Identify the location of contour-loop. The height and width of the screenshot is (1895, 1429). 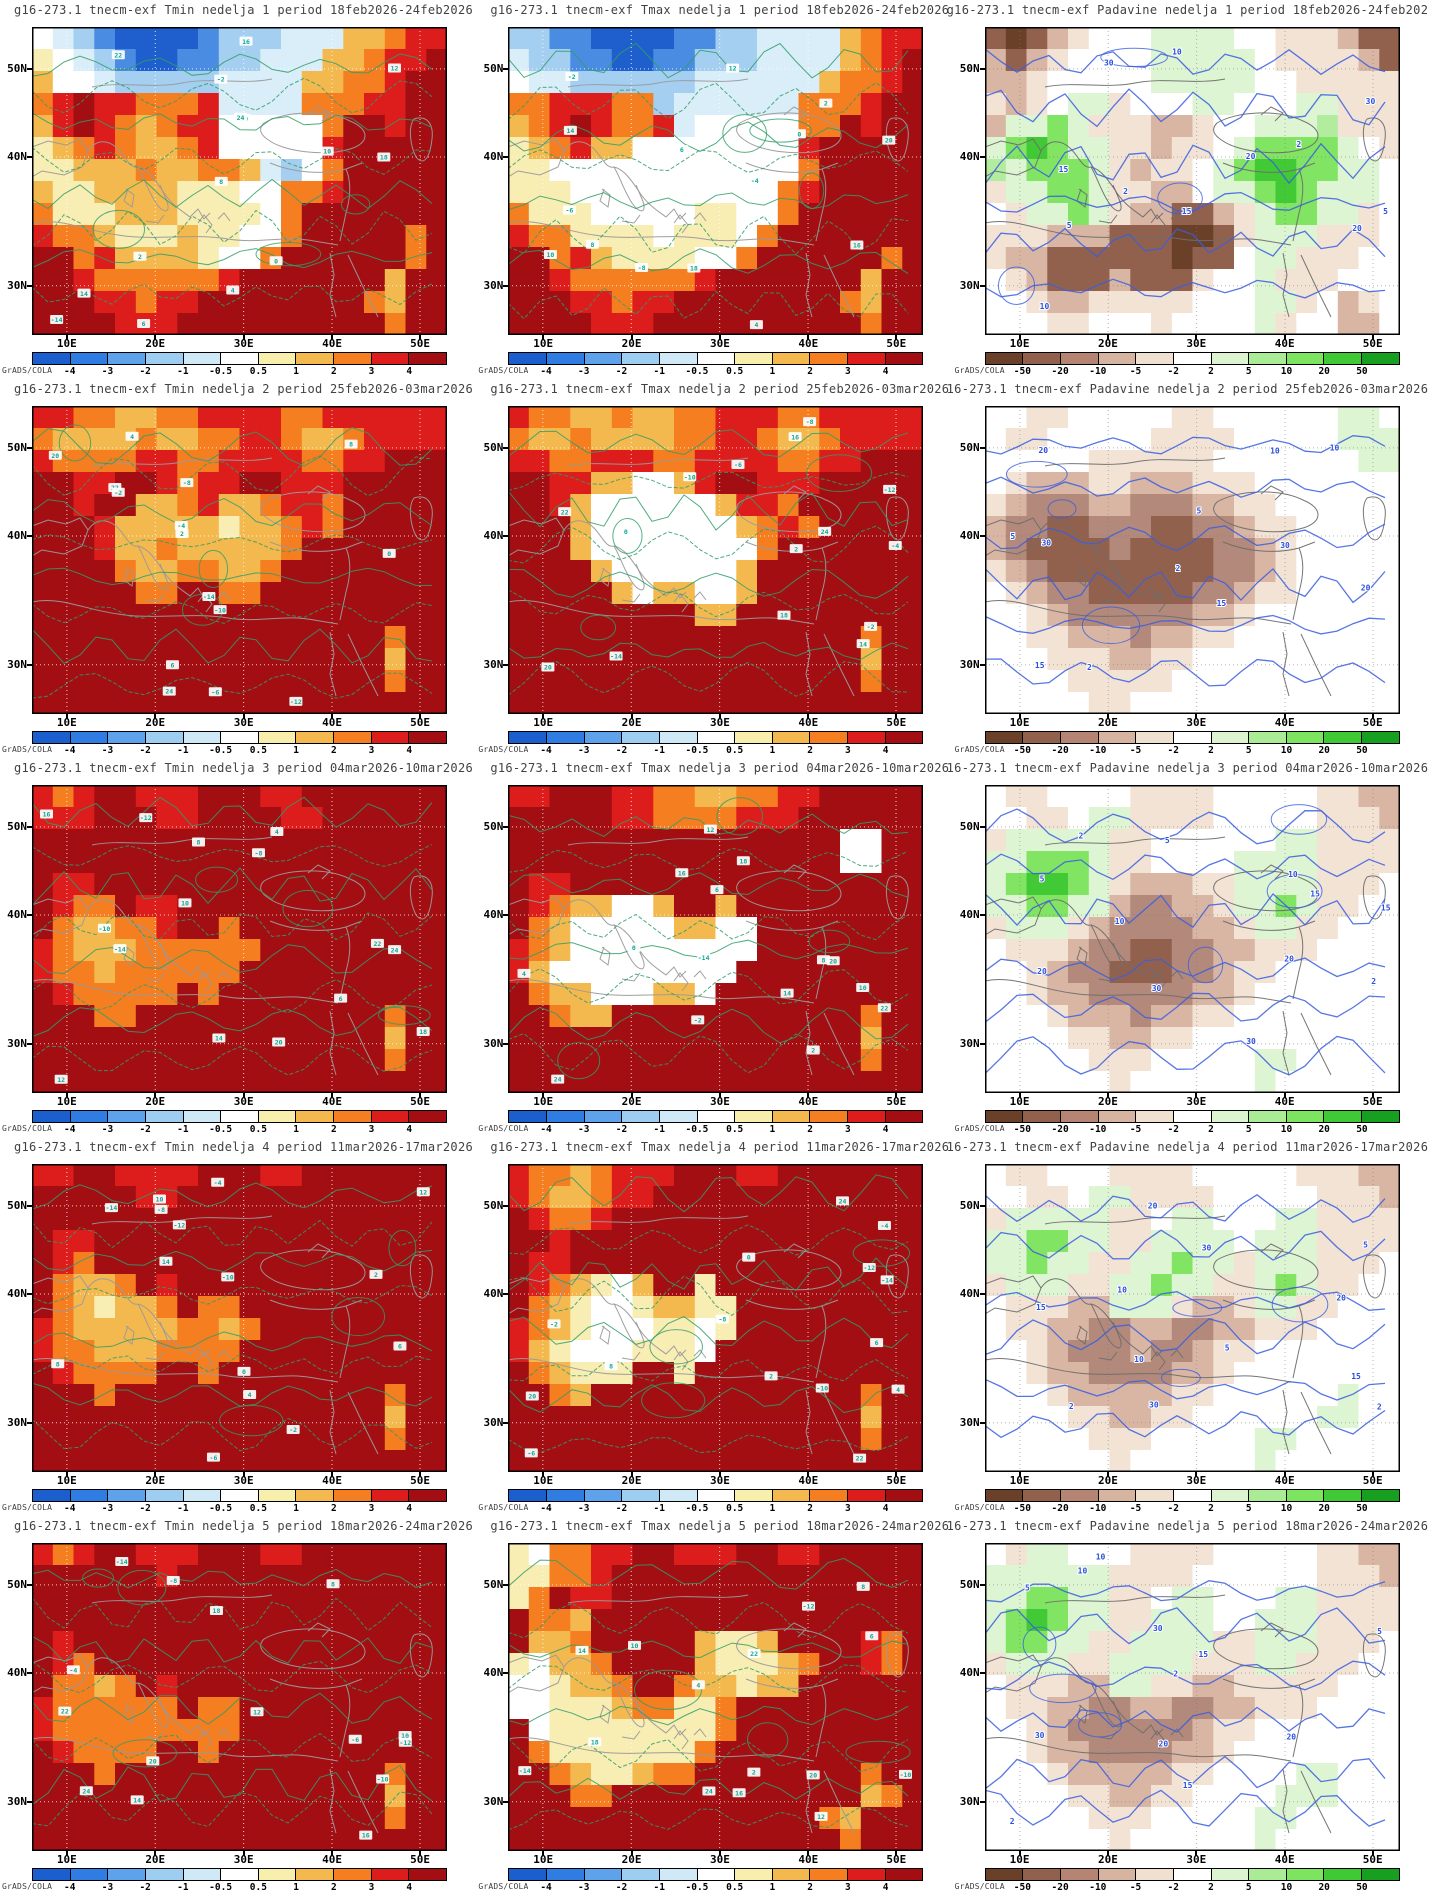
(1298, 819).